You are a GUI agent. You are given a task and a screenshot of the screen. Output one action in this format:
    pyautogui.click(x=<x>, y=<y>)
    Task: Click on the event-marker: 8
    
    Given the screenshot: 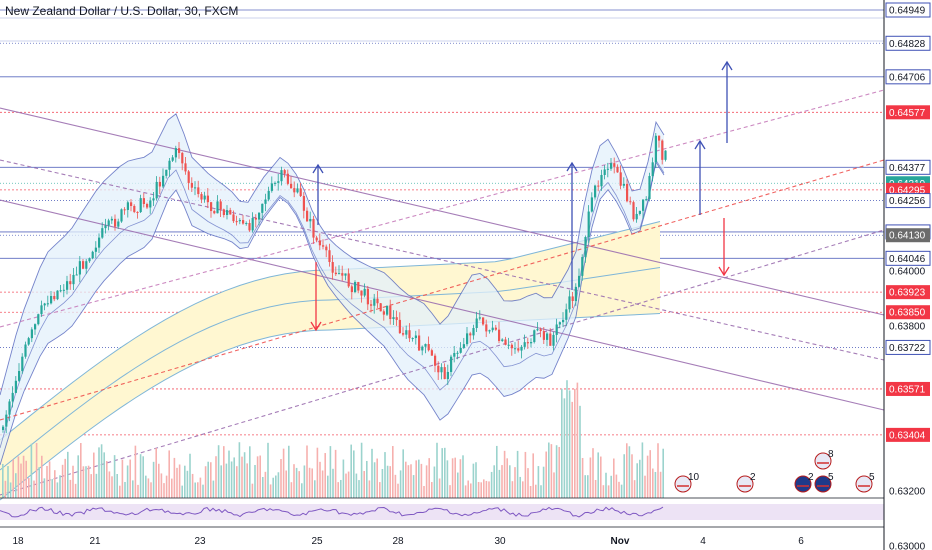 What is the action you would take?
    pyautogui.click(x=824, y=459)
    